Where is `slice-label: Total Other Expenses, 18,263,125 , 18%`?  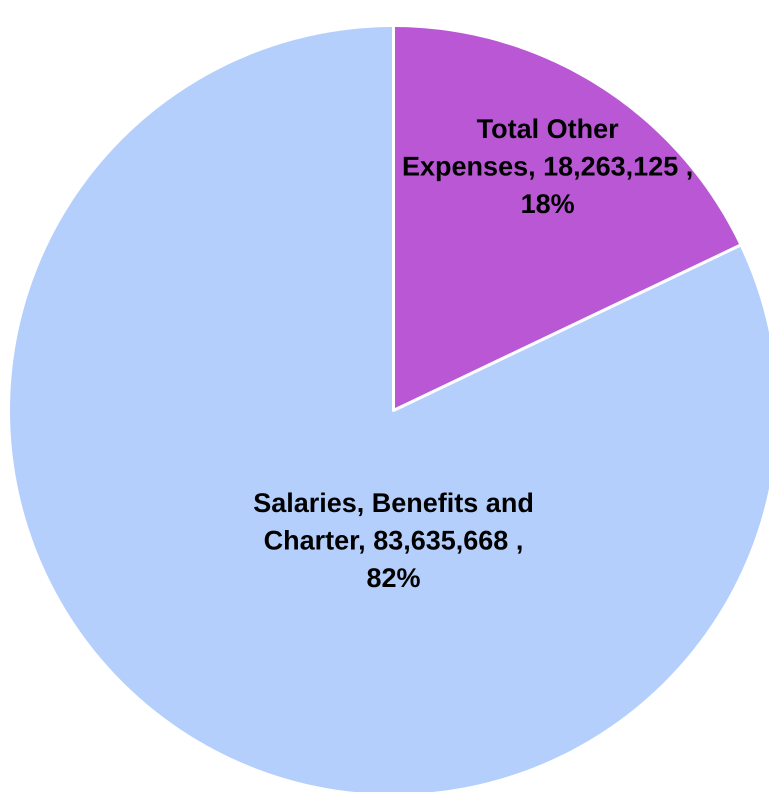
slice-label: Total Other Expenses, 18,263,125 , 18% is located at coordinates (548, 166).